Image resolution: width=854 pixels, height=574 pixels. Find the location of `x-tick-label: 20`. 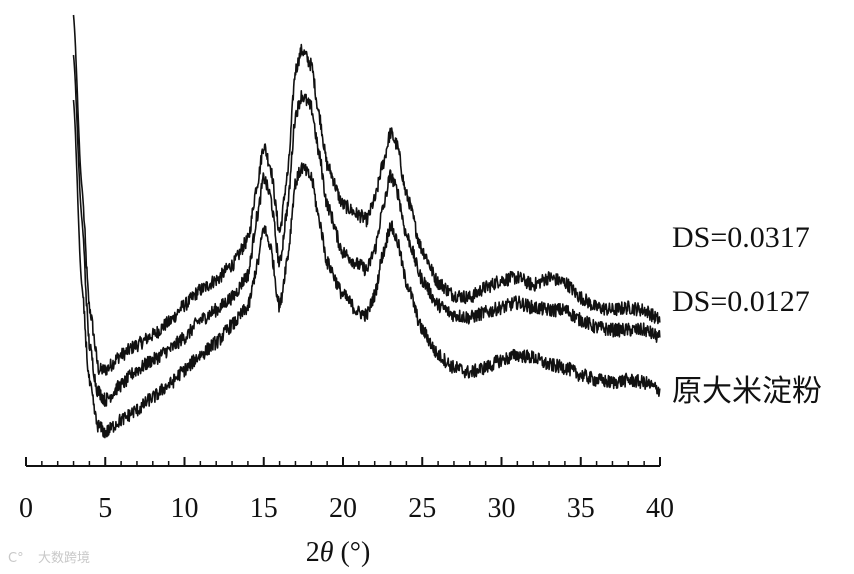

x-tick-label: 20 is located at coordinates (343, 508).